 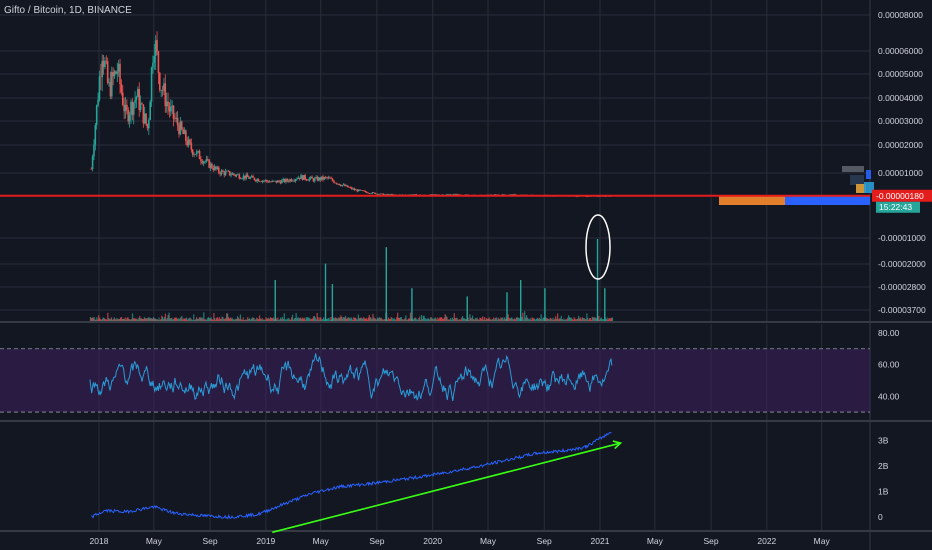 I want to click on obv-line, so click(x=351, y=475).